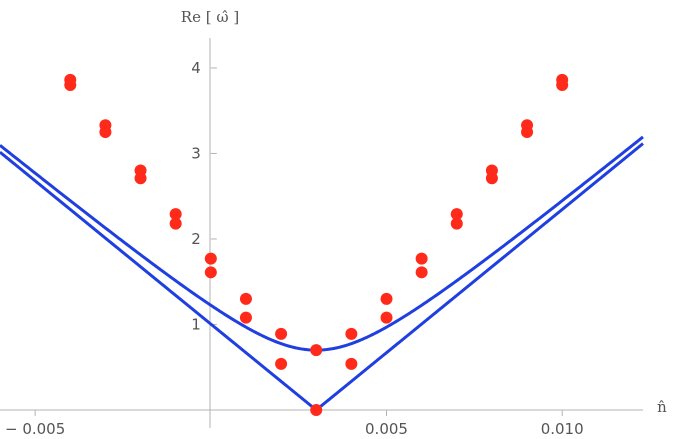 This screenshot has width=675, height=439. What do you see at coordinates (196, 239) in the screenshot?
I see `y-tick-label: 2` at bounding box center [196, 239].